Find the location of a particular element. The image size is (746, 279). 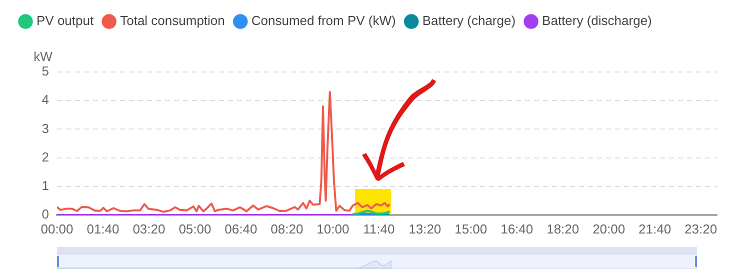

x-tick-label: 08:20 is located at coordinates (287, 228).